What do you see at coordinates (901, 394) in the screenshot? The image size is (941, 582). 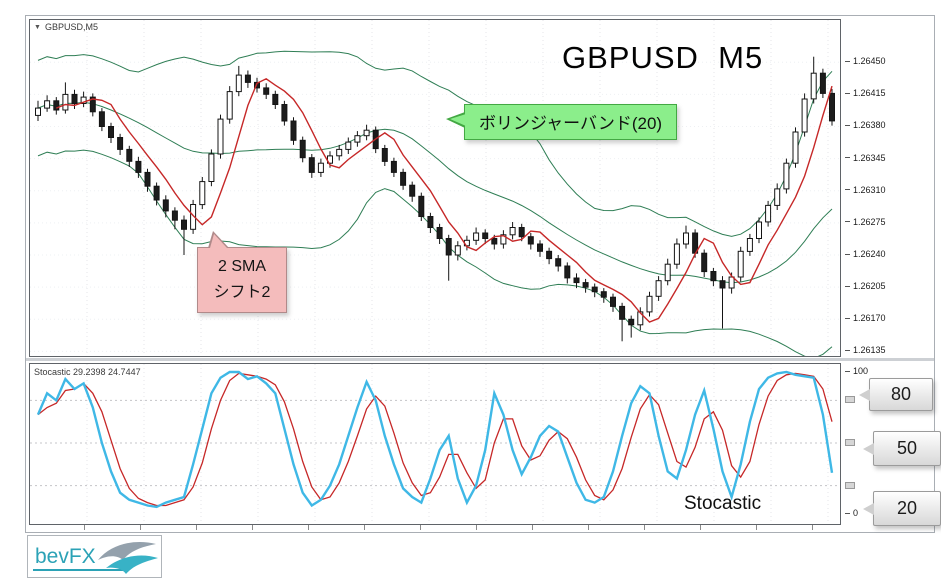 I see `level-tag-label: 80` at bounding box center [901, 394].